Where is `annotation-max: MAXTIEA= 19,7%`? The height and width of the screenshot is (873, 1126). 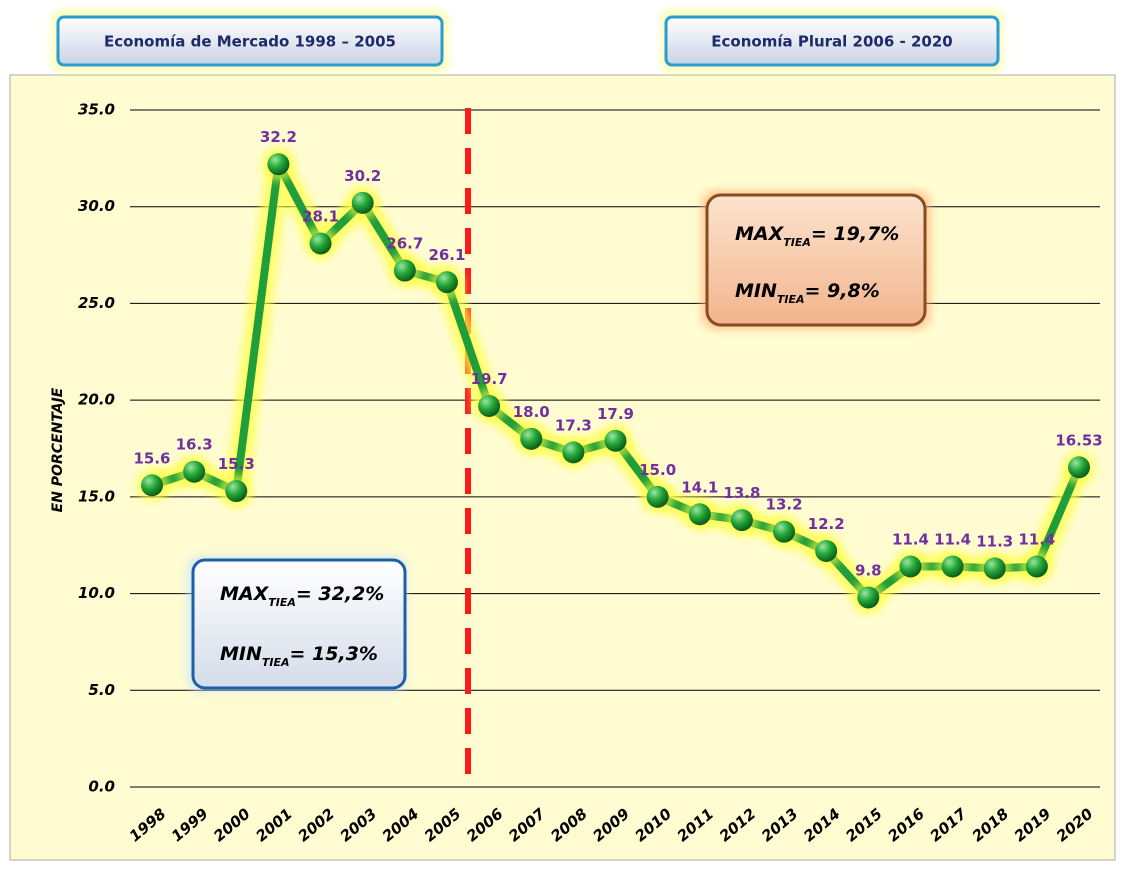 annotation-max: MAXTIEA= 19,7% is located at coordinates (817, 236).